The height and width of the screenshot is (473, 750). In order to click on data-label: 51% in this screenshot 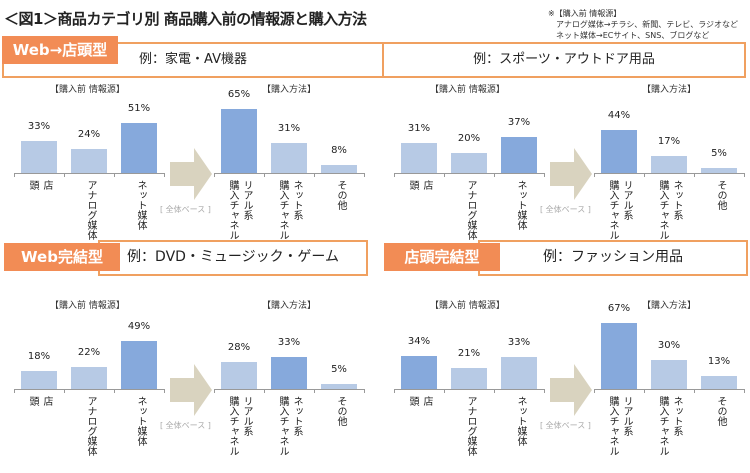, I will do `click(139, 109)`.